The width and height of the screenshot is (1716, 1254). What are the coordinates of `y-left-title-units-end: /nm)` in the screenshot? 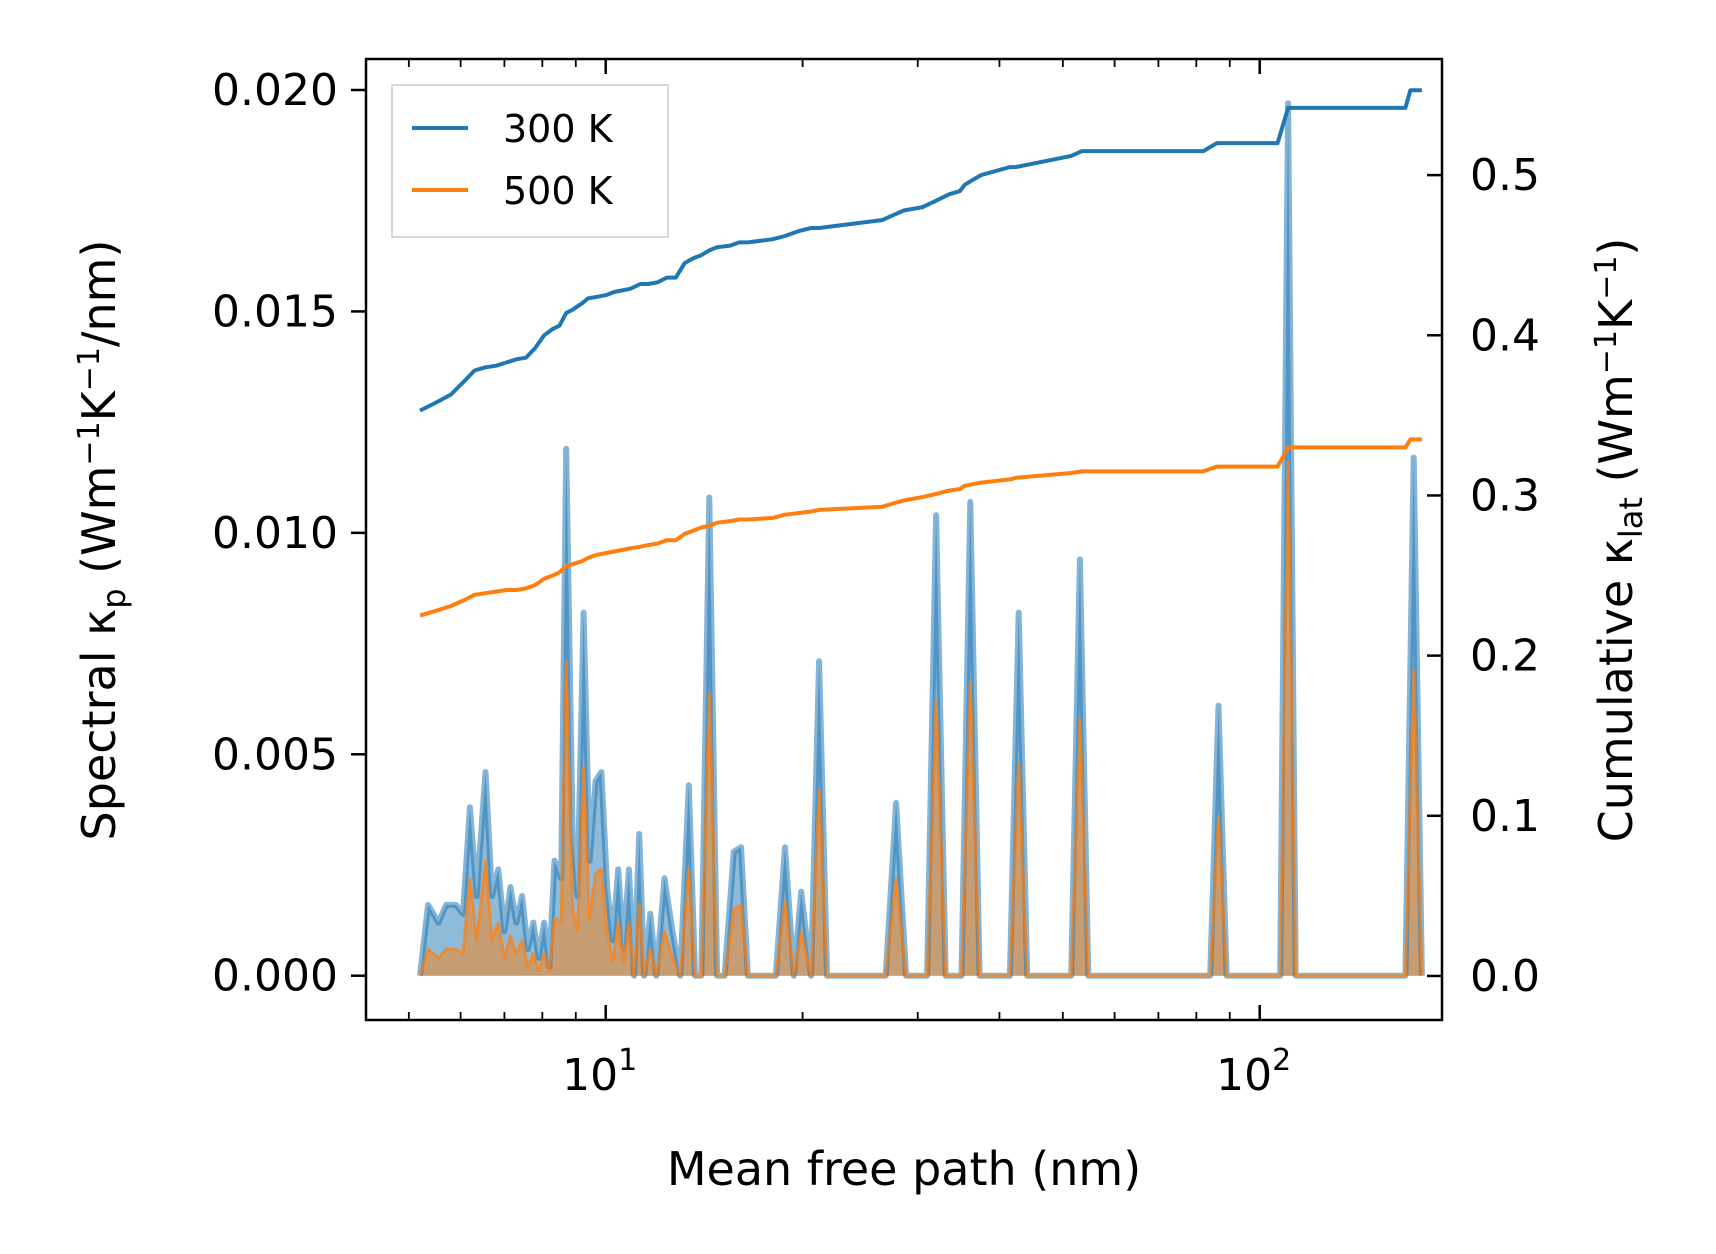 It's located at (99, 293).